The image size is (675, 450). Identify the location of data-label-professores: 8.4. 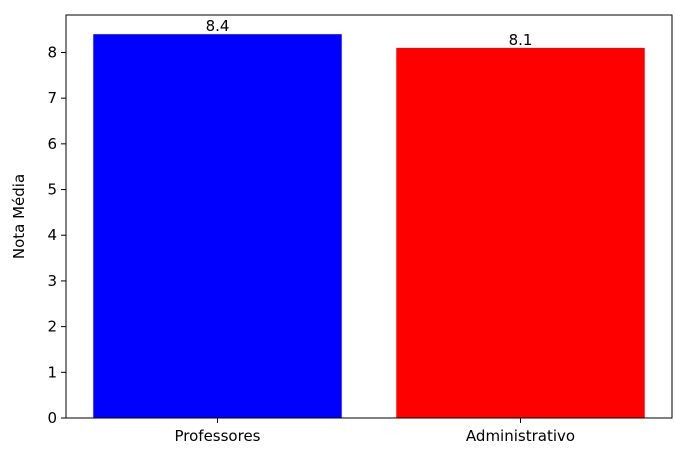
(218, 26).